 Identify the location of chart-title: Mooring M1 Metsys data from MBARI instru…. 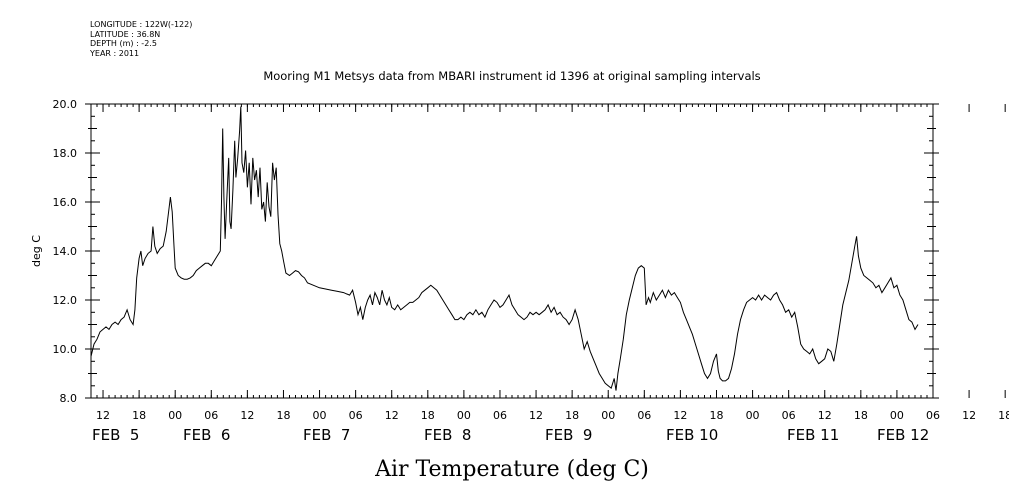
(511, 76).